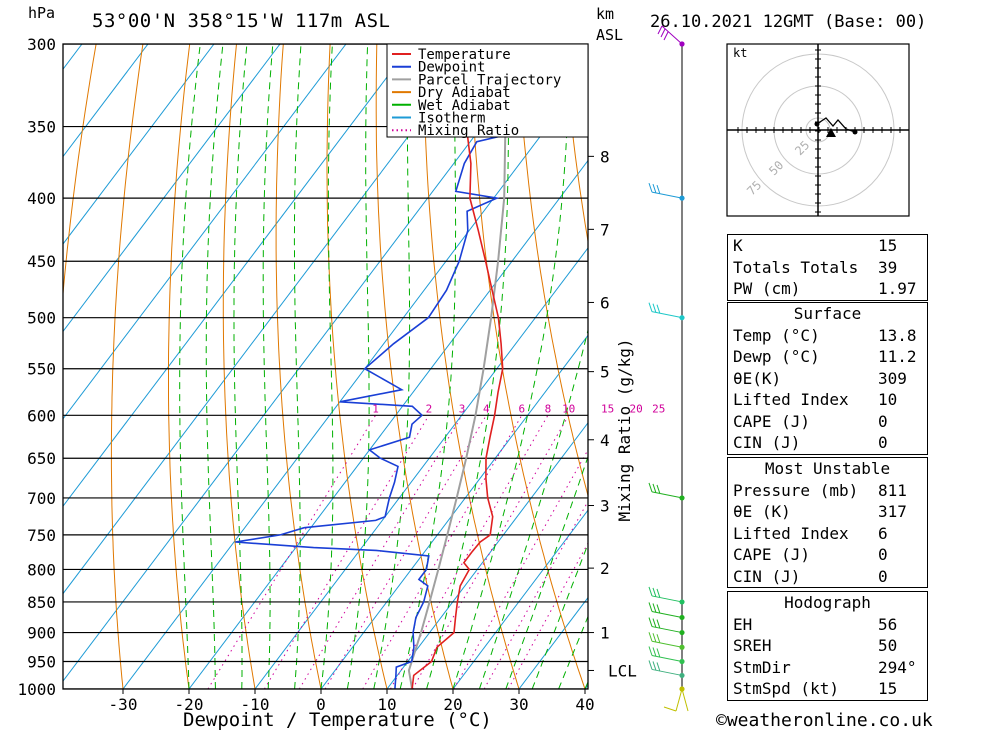 This screenshot has width=1000, height=733. What do you see at coordinates (464, 106) in the screenshot?
I see `legend-label: Wet Adiabat` at bounding box center [464, 106].